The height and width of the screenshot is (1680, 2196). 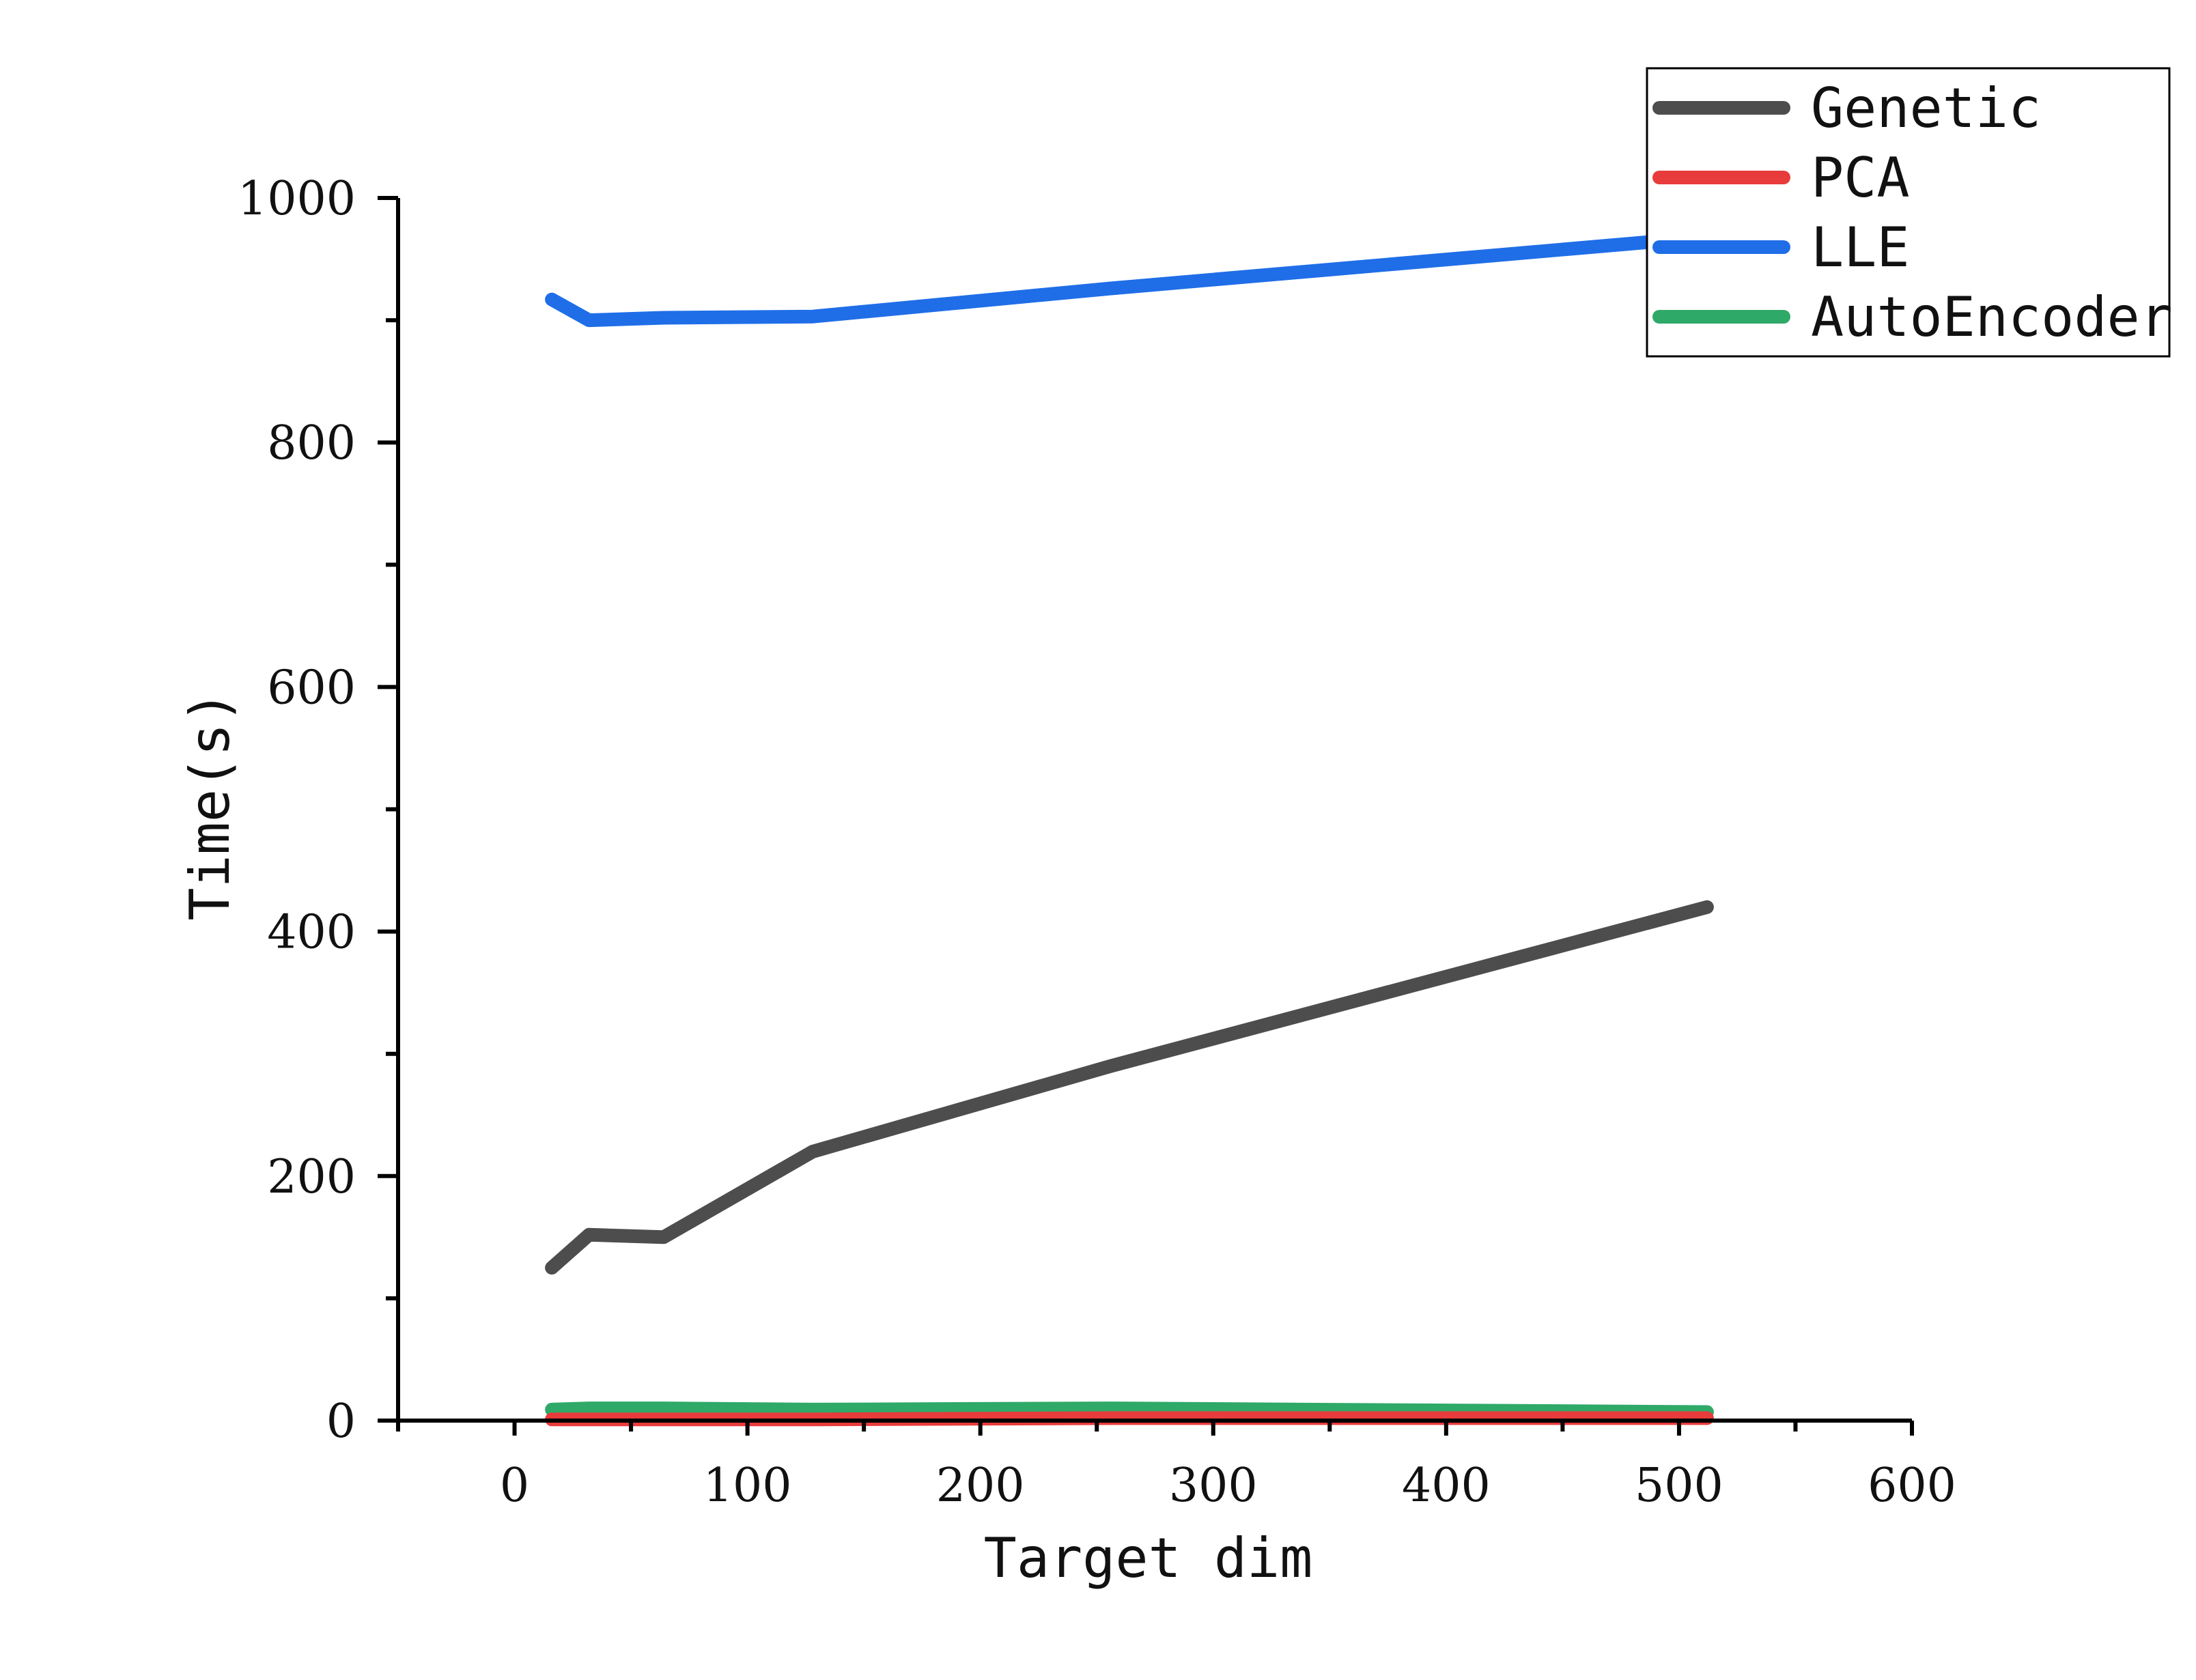 I want to click on y-tick-label: 400, so click(x=311, y=933).